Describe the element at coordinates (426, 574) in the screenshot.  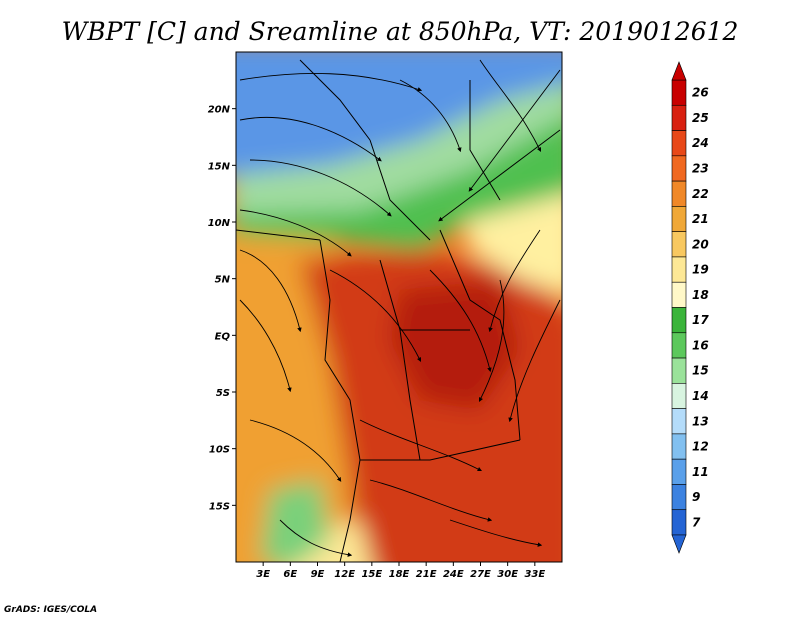
I see `lon-tick-label: 21E` at that location.